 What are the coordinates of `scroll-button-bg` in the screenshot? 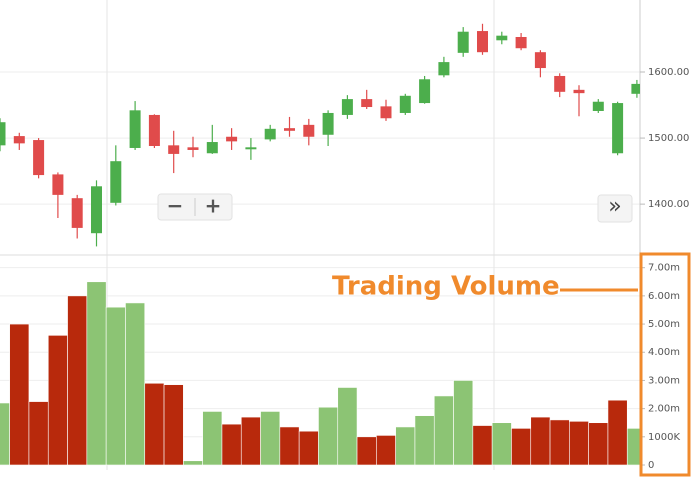 It's located at (615, 208).